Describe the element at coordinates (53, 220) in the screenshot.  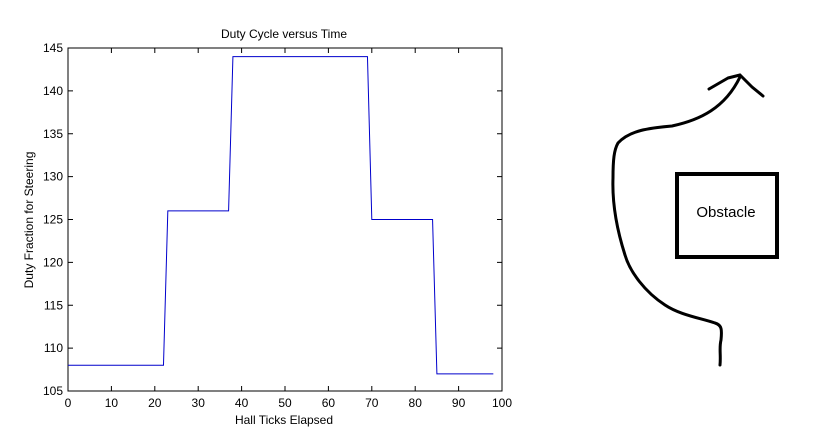
I see `y-tick-label: 125` at that location.